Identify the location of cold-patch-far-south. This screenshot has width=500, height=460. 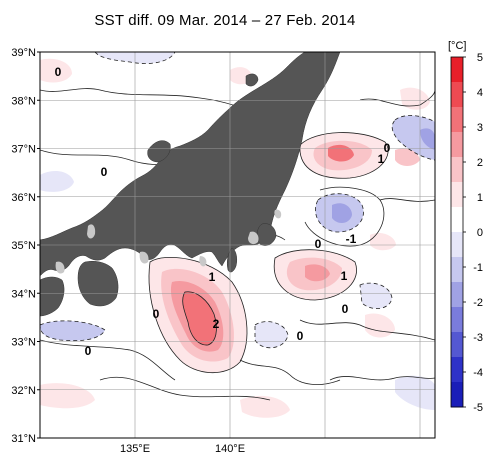
(415, 392).